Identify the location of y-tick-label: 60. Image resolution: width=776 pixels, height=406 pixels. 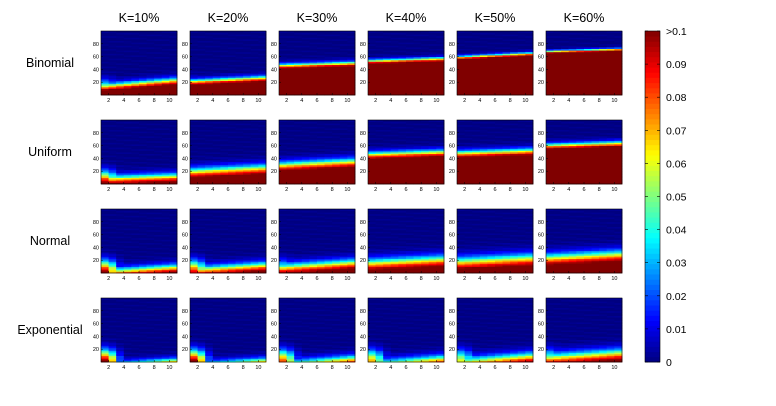
(363, 58).